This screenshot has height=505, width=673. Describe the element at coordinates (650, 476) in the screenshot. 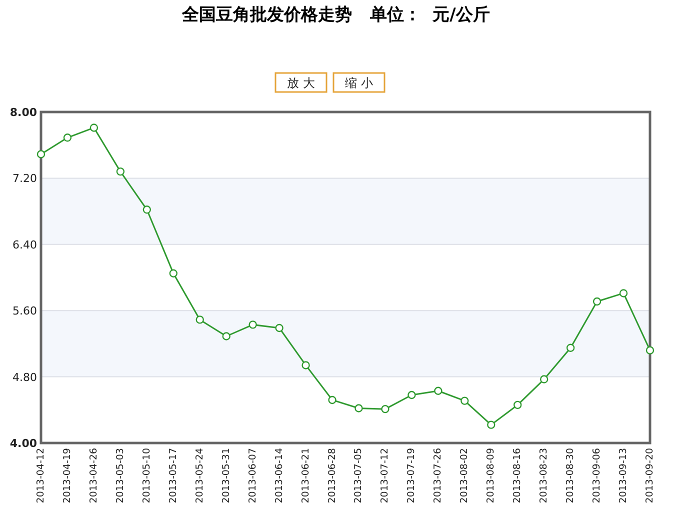

I see `x-tick-label: 2013-09-20` at that location.